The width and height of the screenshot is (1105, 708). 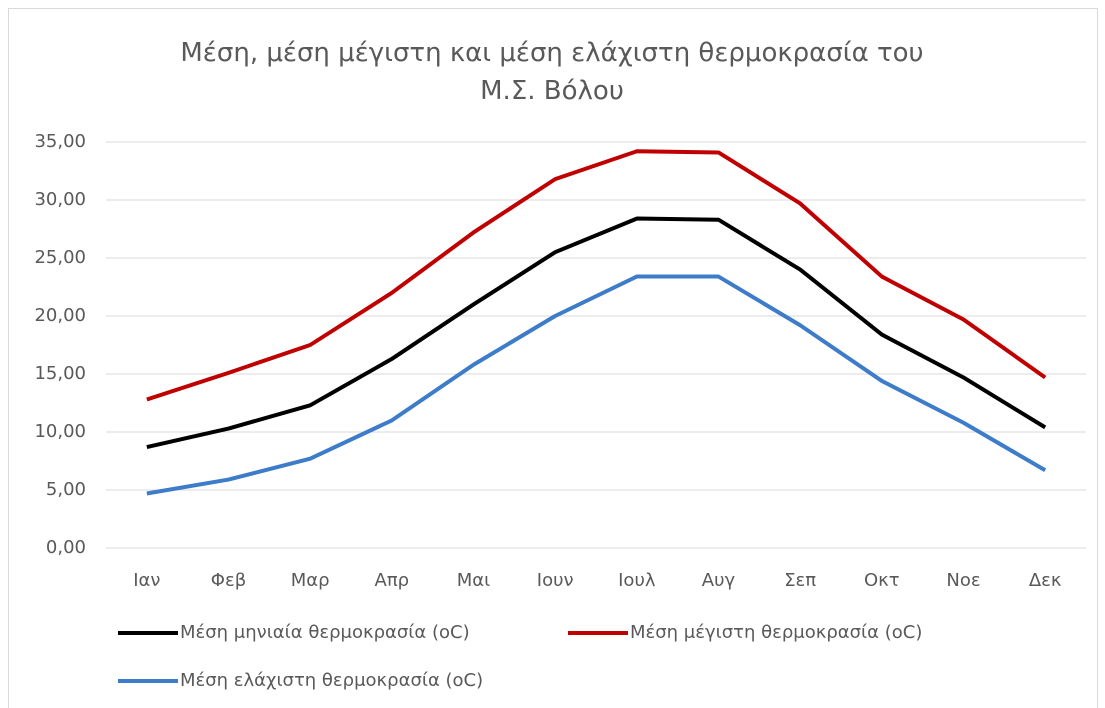 What do you see at coordinates (60, 199) in the screenshot?
I see `y-tick-label: 30,00` at bounding box center [60, 199].